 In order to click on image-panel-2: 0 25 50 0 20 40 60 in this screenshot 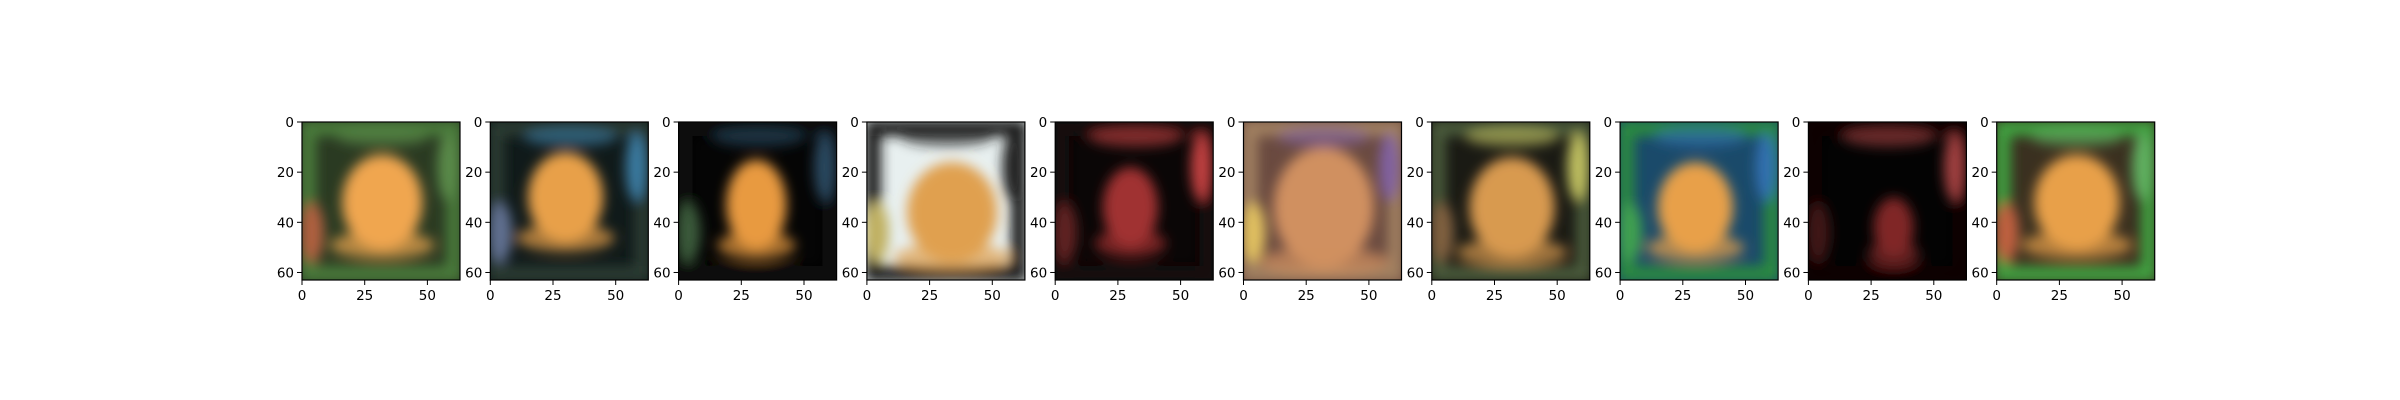, I will do `click(557, 209)`.